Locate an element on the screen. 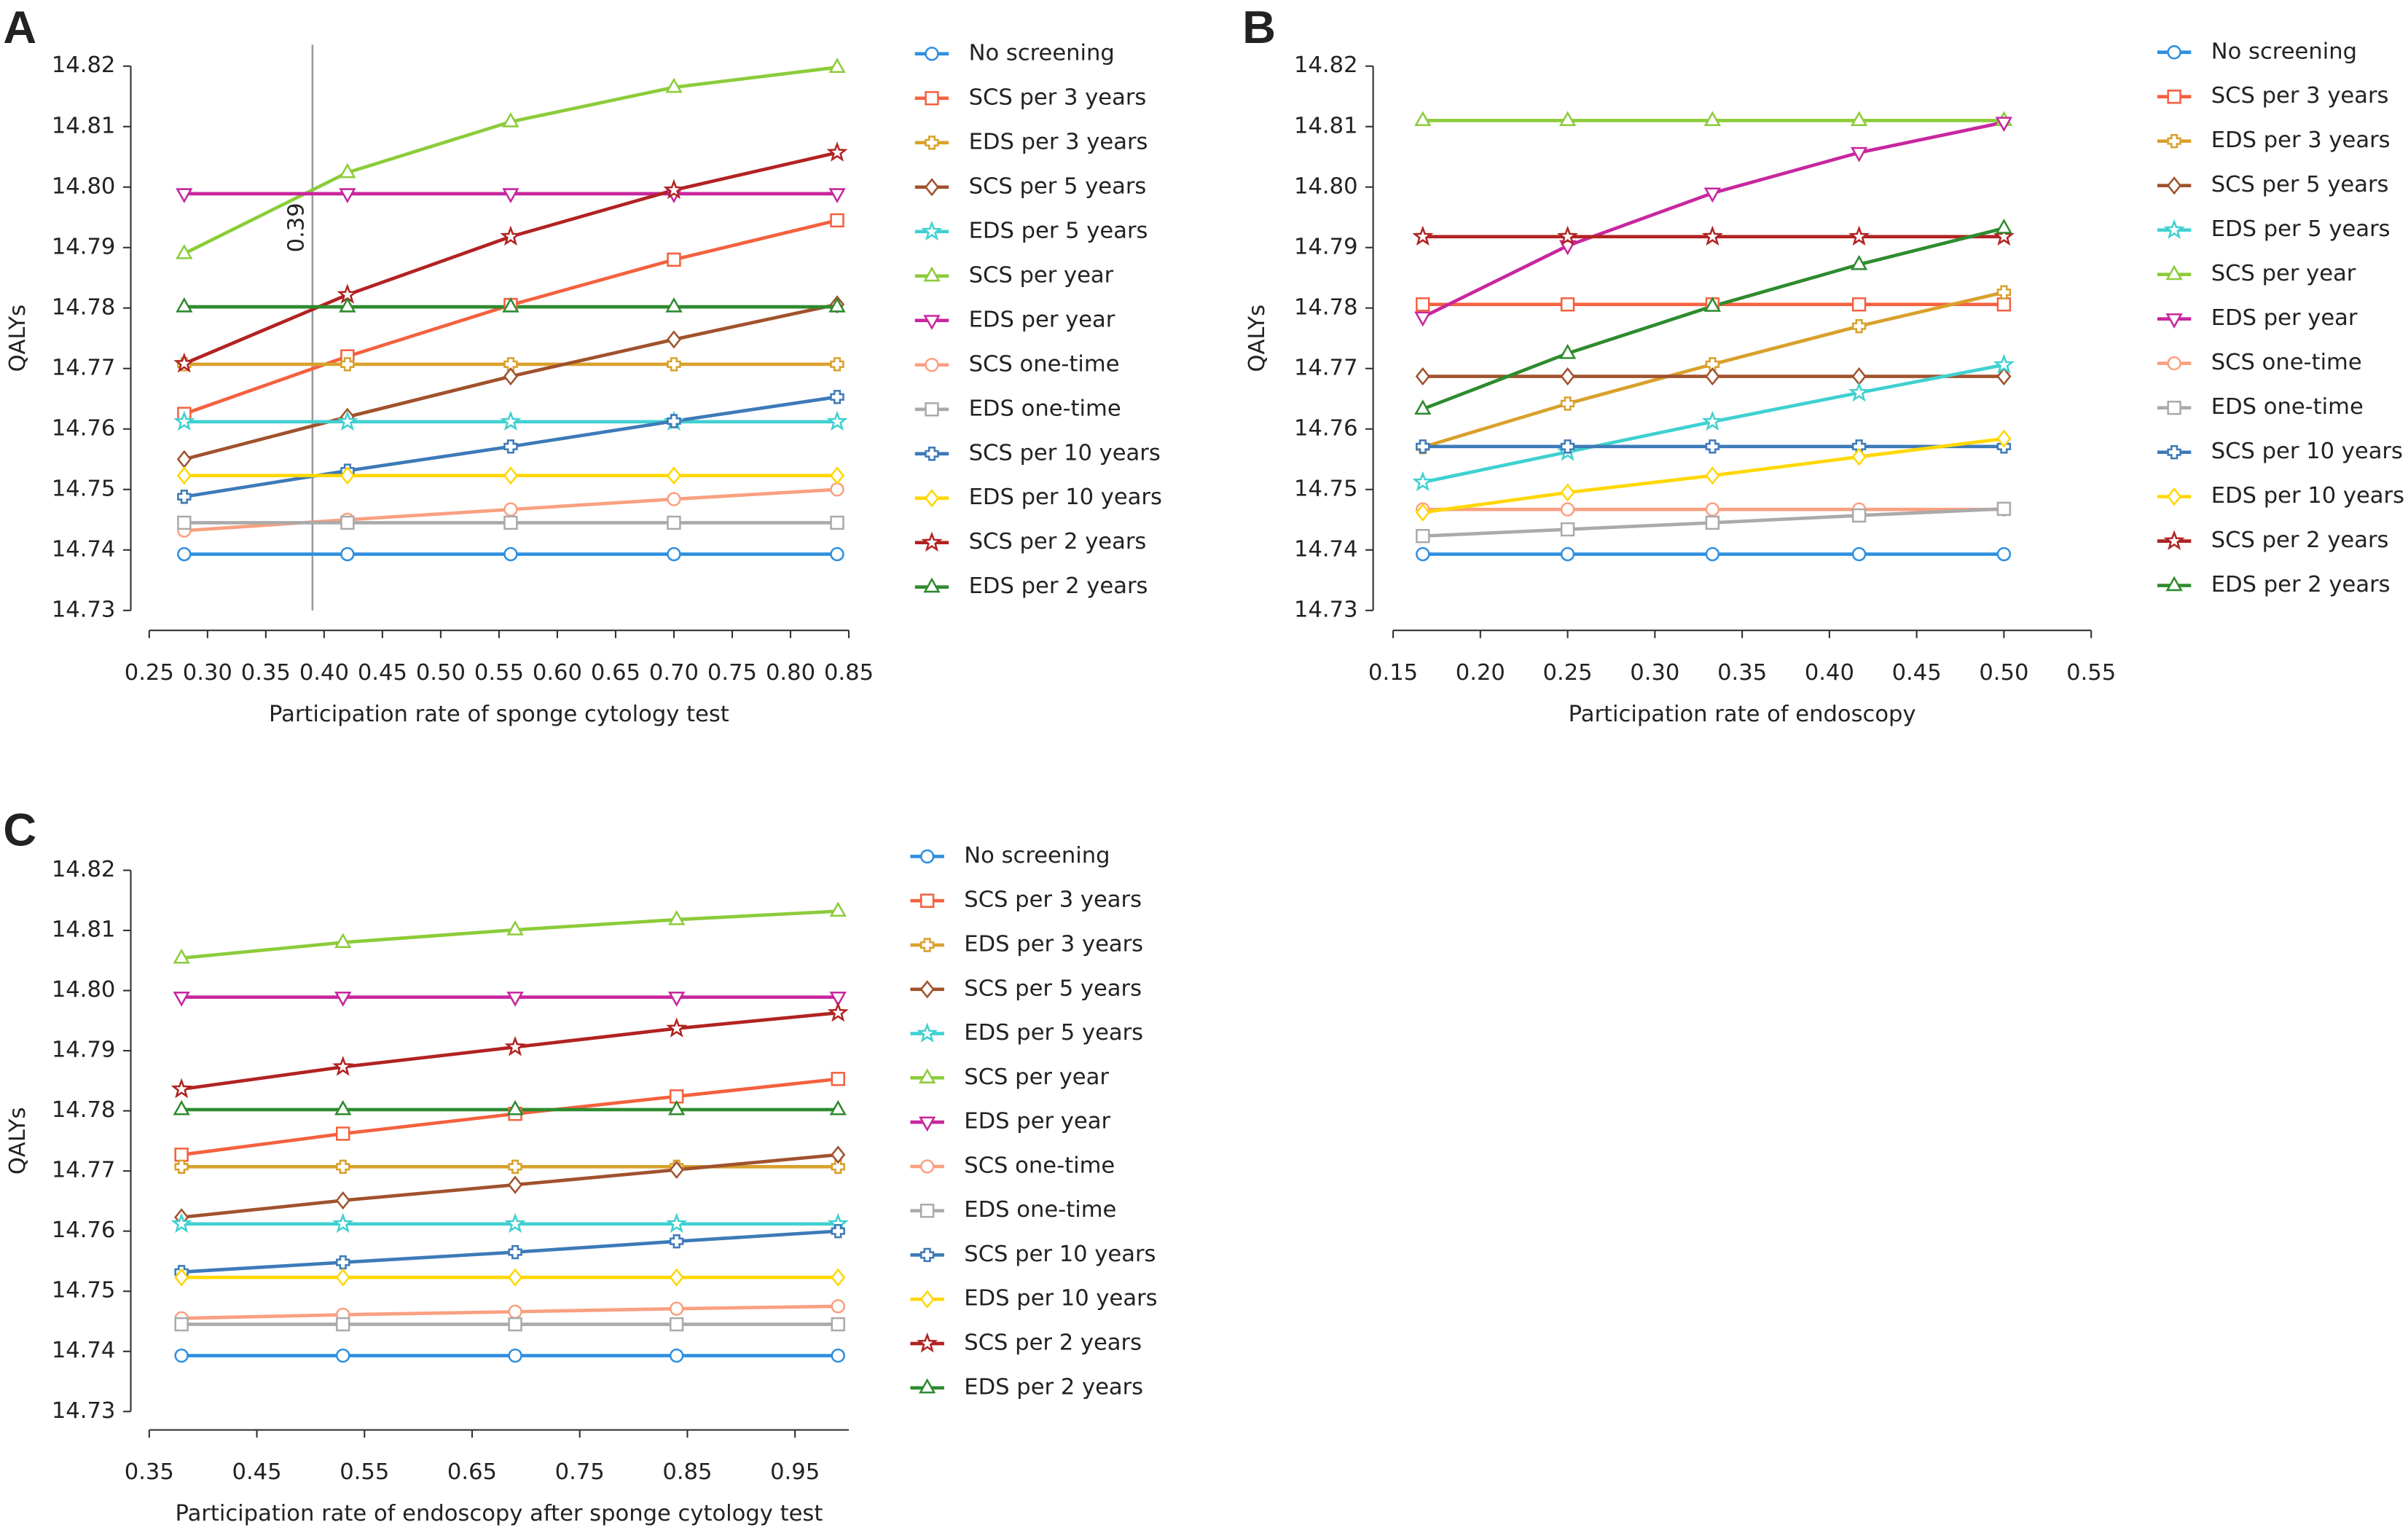 The image size is (2408, 1533). legend-label: SCS one-time is located at coordinates (1039, 1165).